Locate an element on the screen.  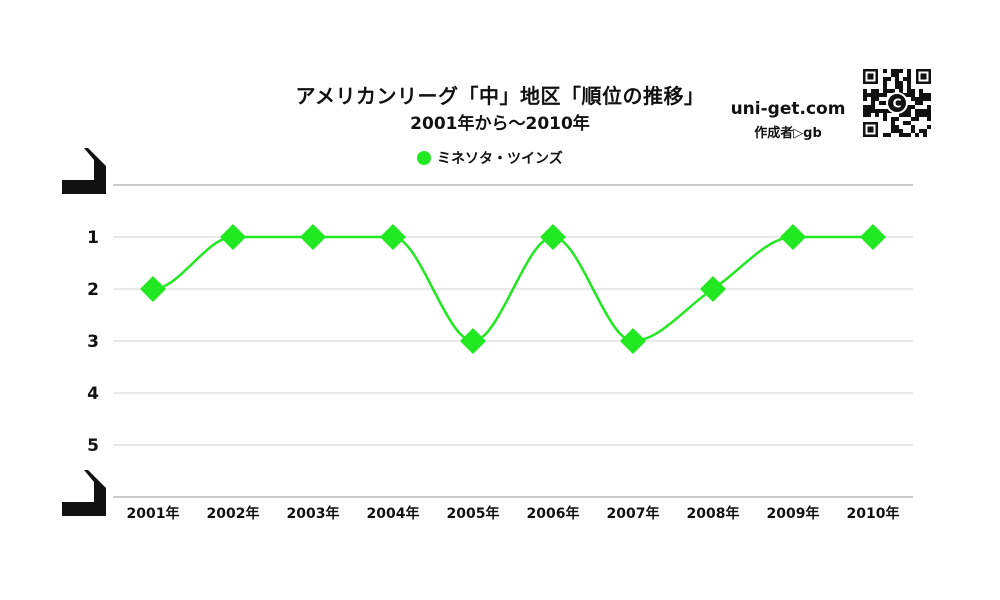
chart-subtitle: 2001年から～2010年 is located at coordinates (500, 124).